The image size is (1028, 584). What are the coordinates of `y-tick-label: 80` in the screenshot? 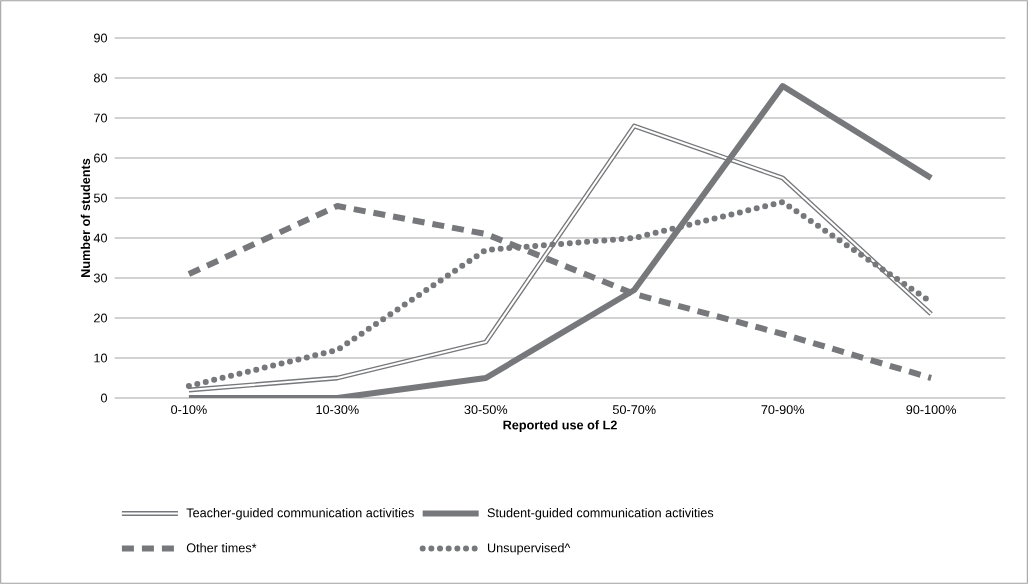 It's located at (100, 78).